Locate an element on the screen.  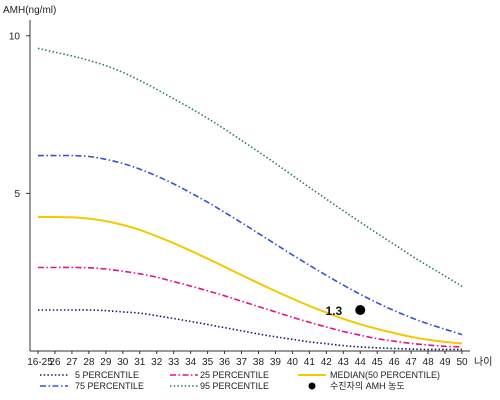
x-tick-label: 41 is located at coordinates (310, 362).